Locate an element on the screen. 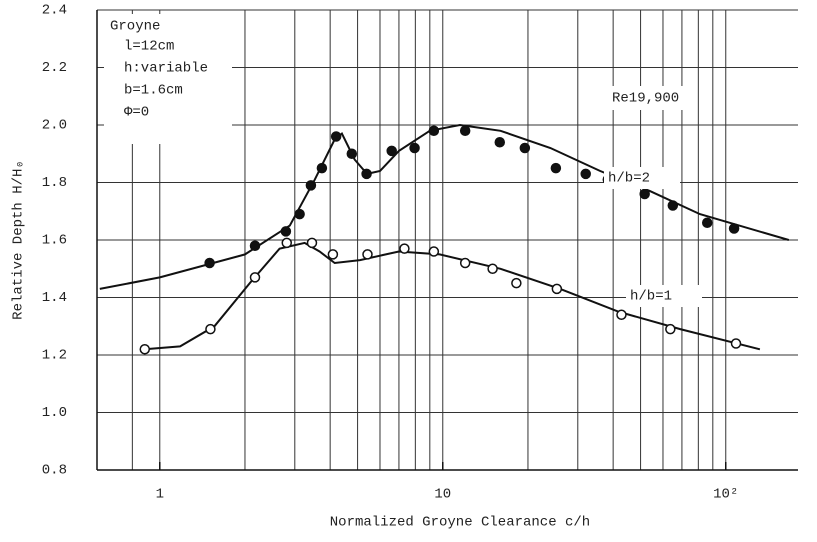 The height and width of the screenshot is (542, 817). y-tick-label: 1.6 is located at coordinates (54, 241).